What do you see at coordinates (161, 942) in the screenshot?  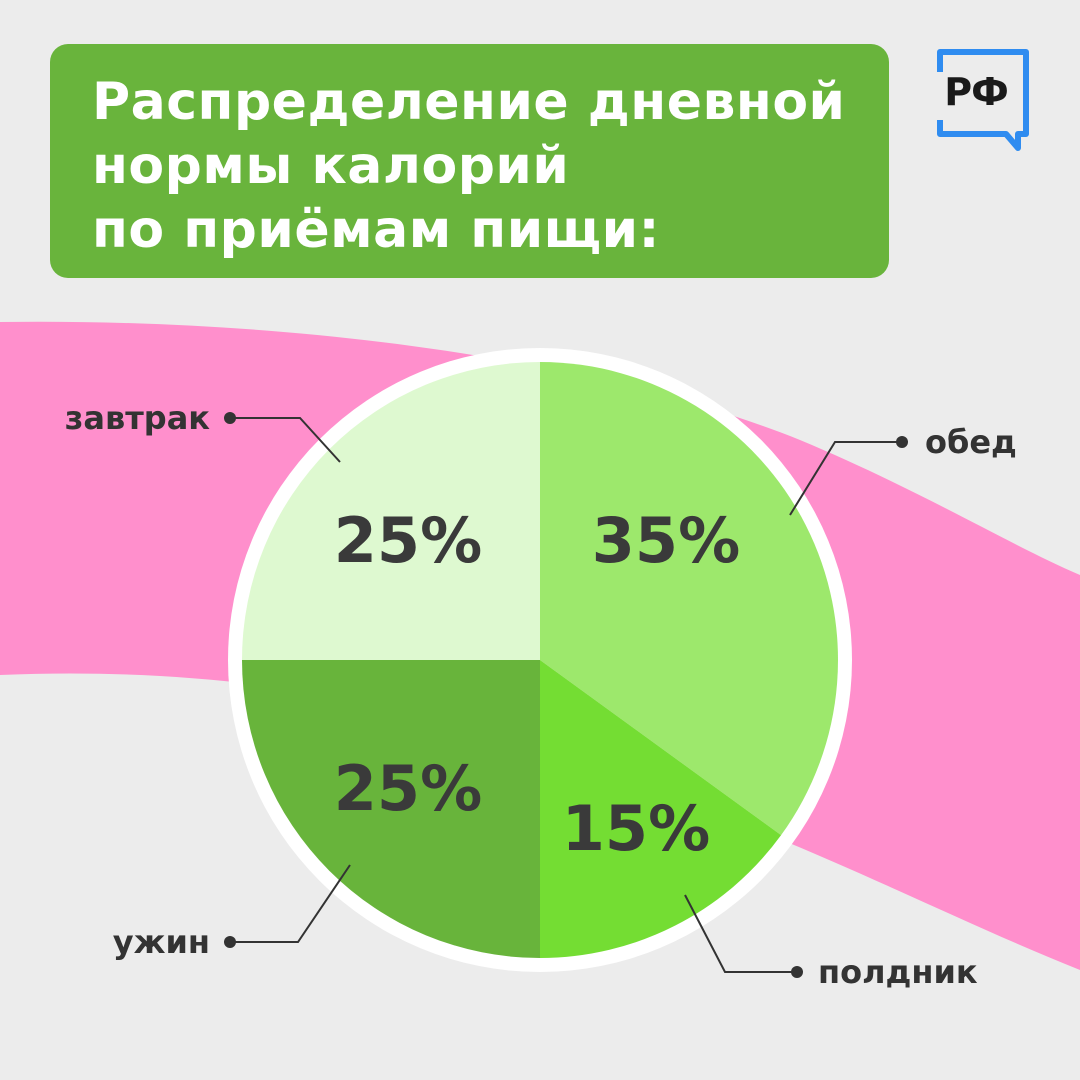 I see `slice-category-label: ужин` at bounding box center [161, 942].